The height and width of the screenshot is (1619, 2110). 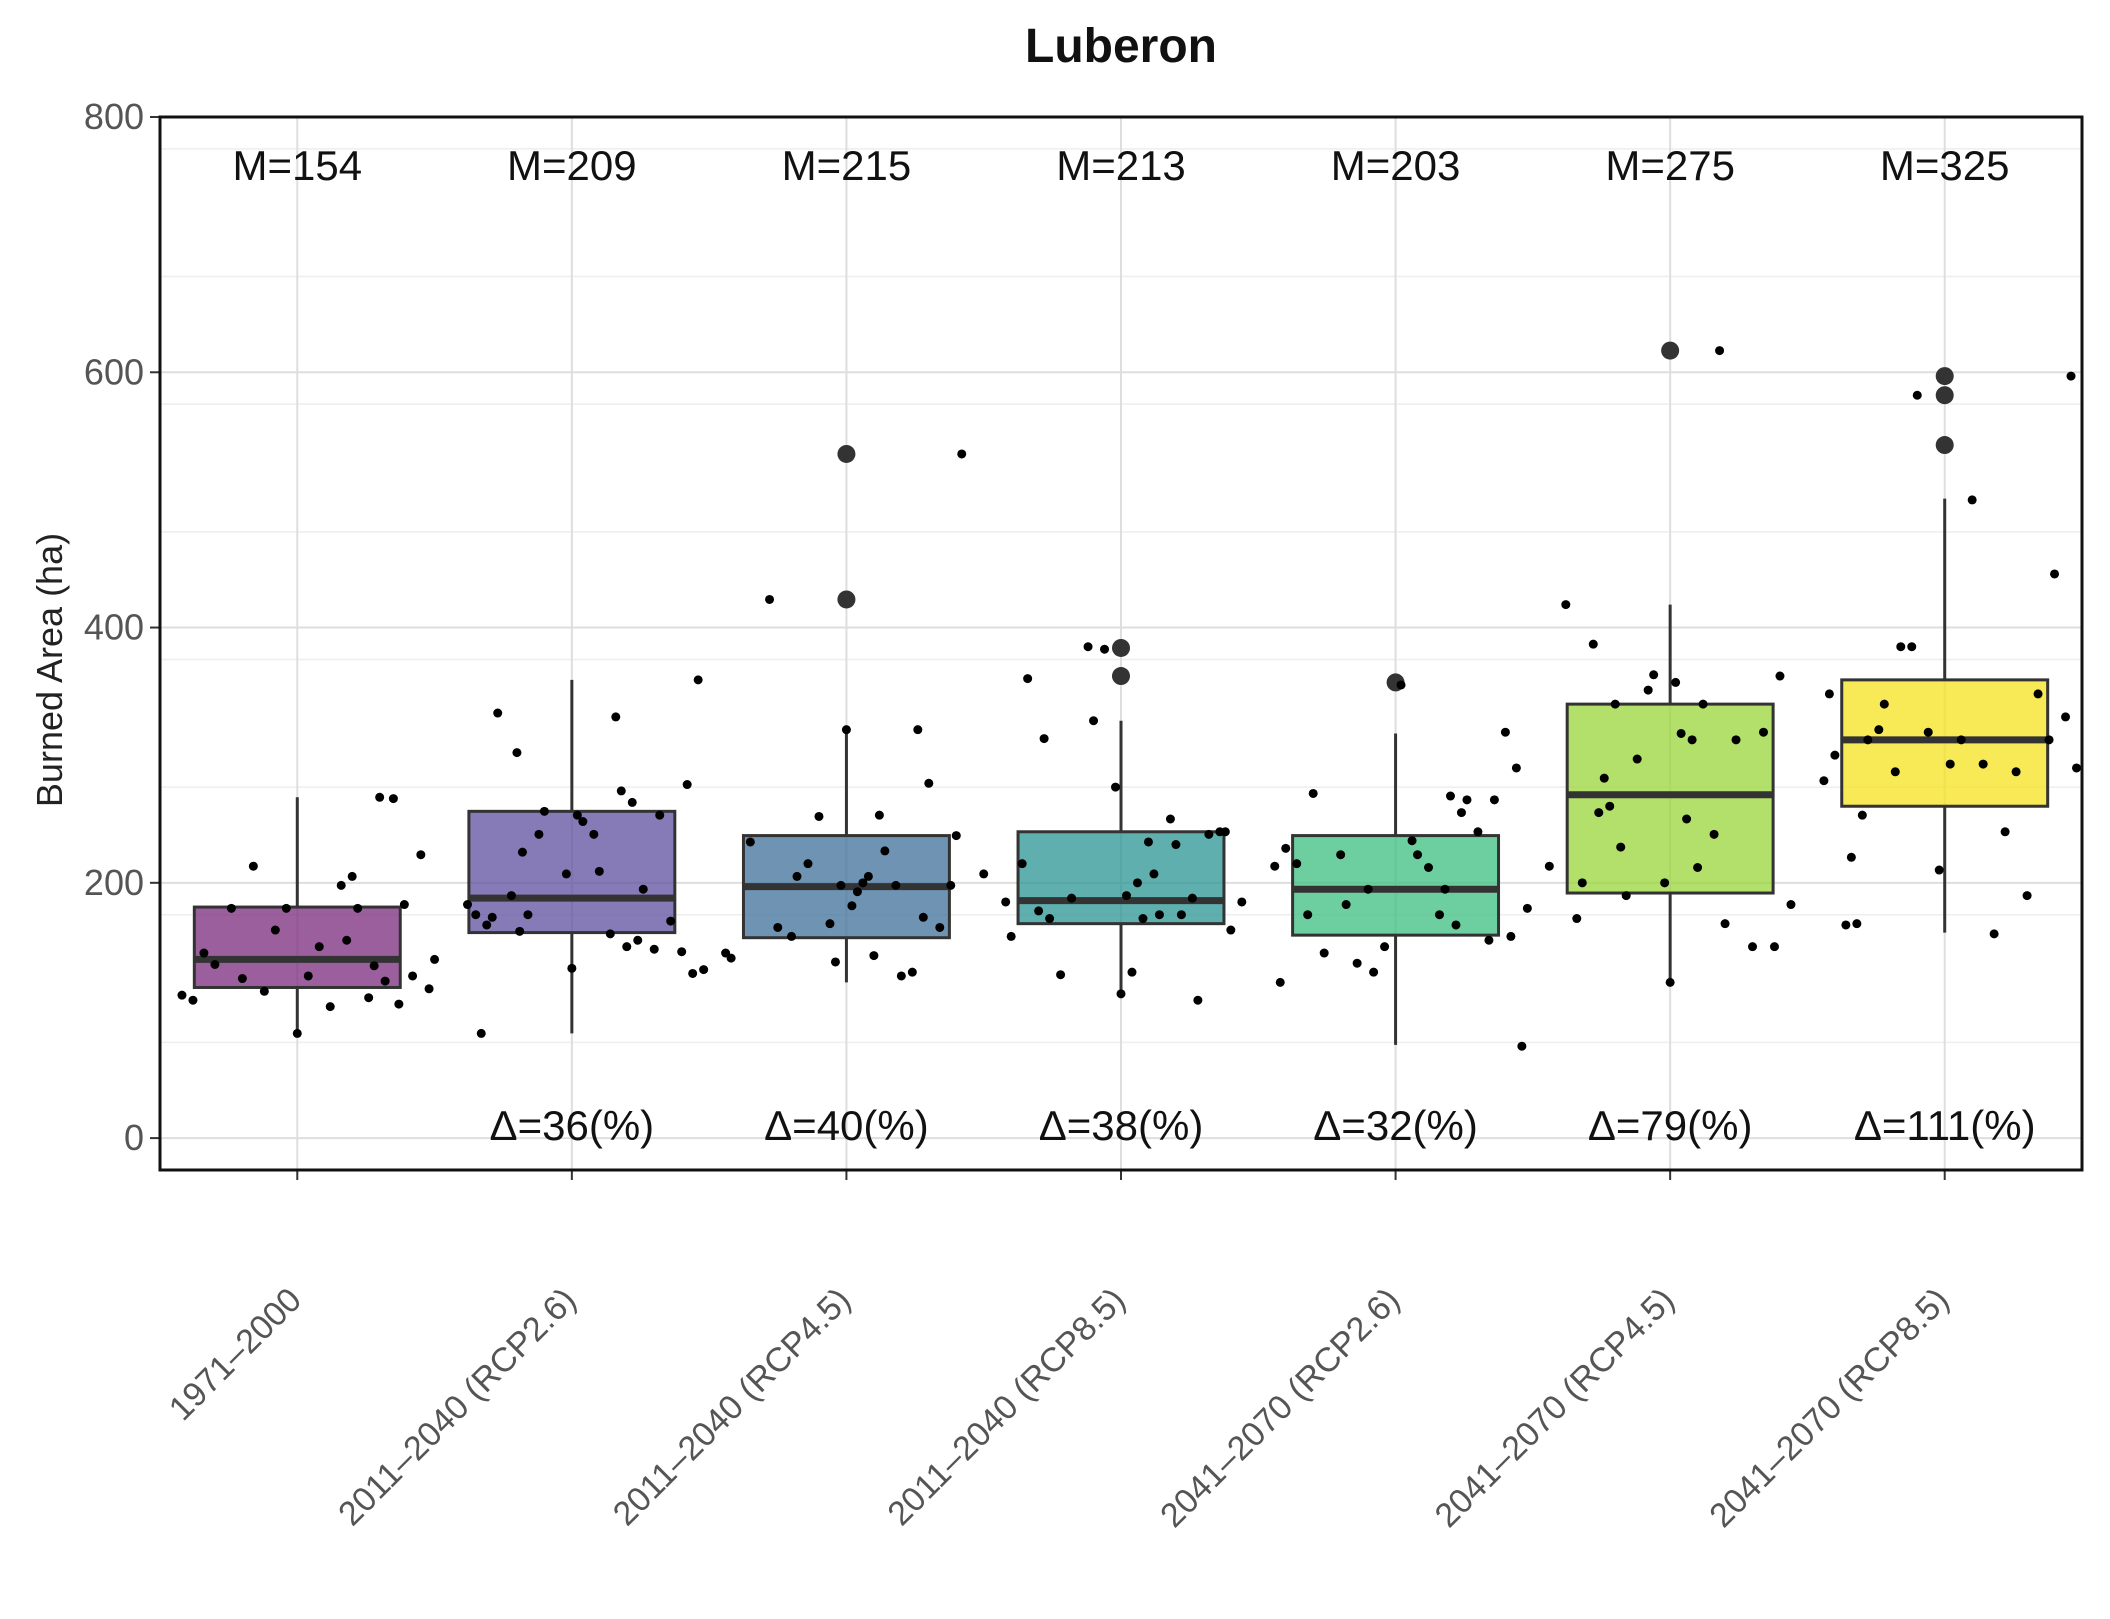 What do you see at coordinates (457, 1407) in the screenshot?
I see `x-tick-label: 2011–2040 (RCP2.6)` at bounding box center [457, 1407].